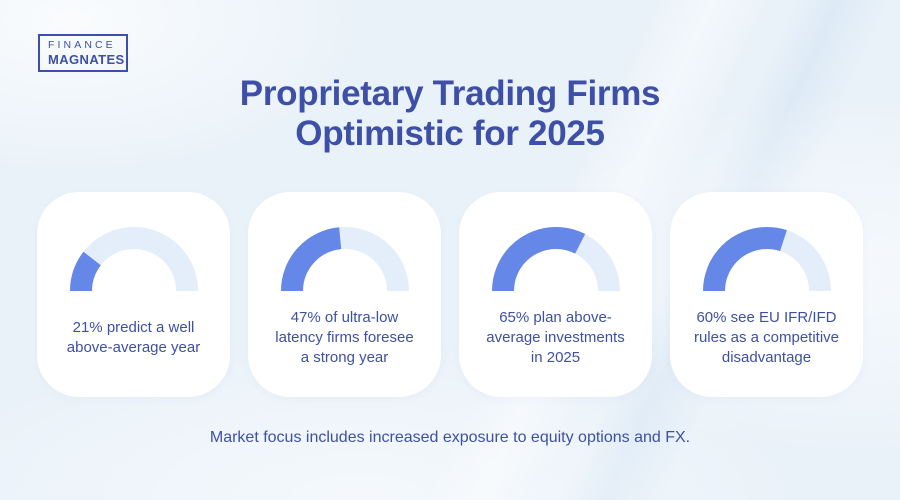  What do you see at coordinates (133, 294) in the screenshot?
I see `stat-card-1: 21% predict a well above-average year` at bounding box center [133, 294].